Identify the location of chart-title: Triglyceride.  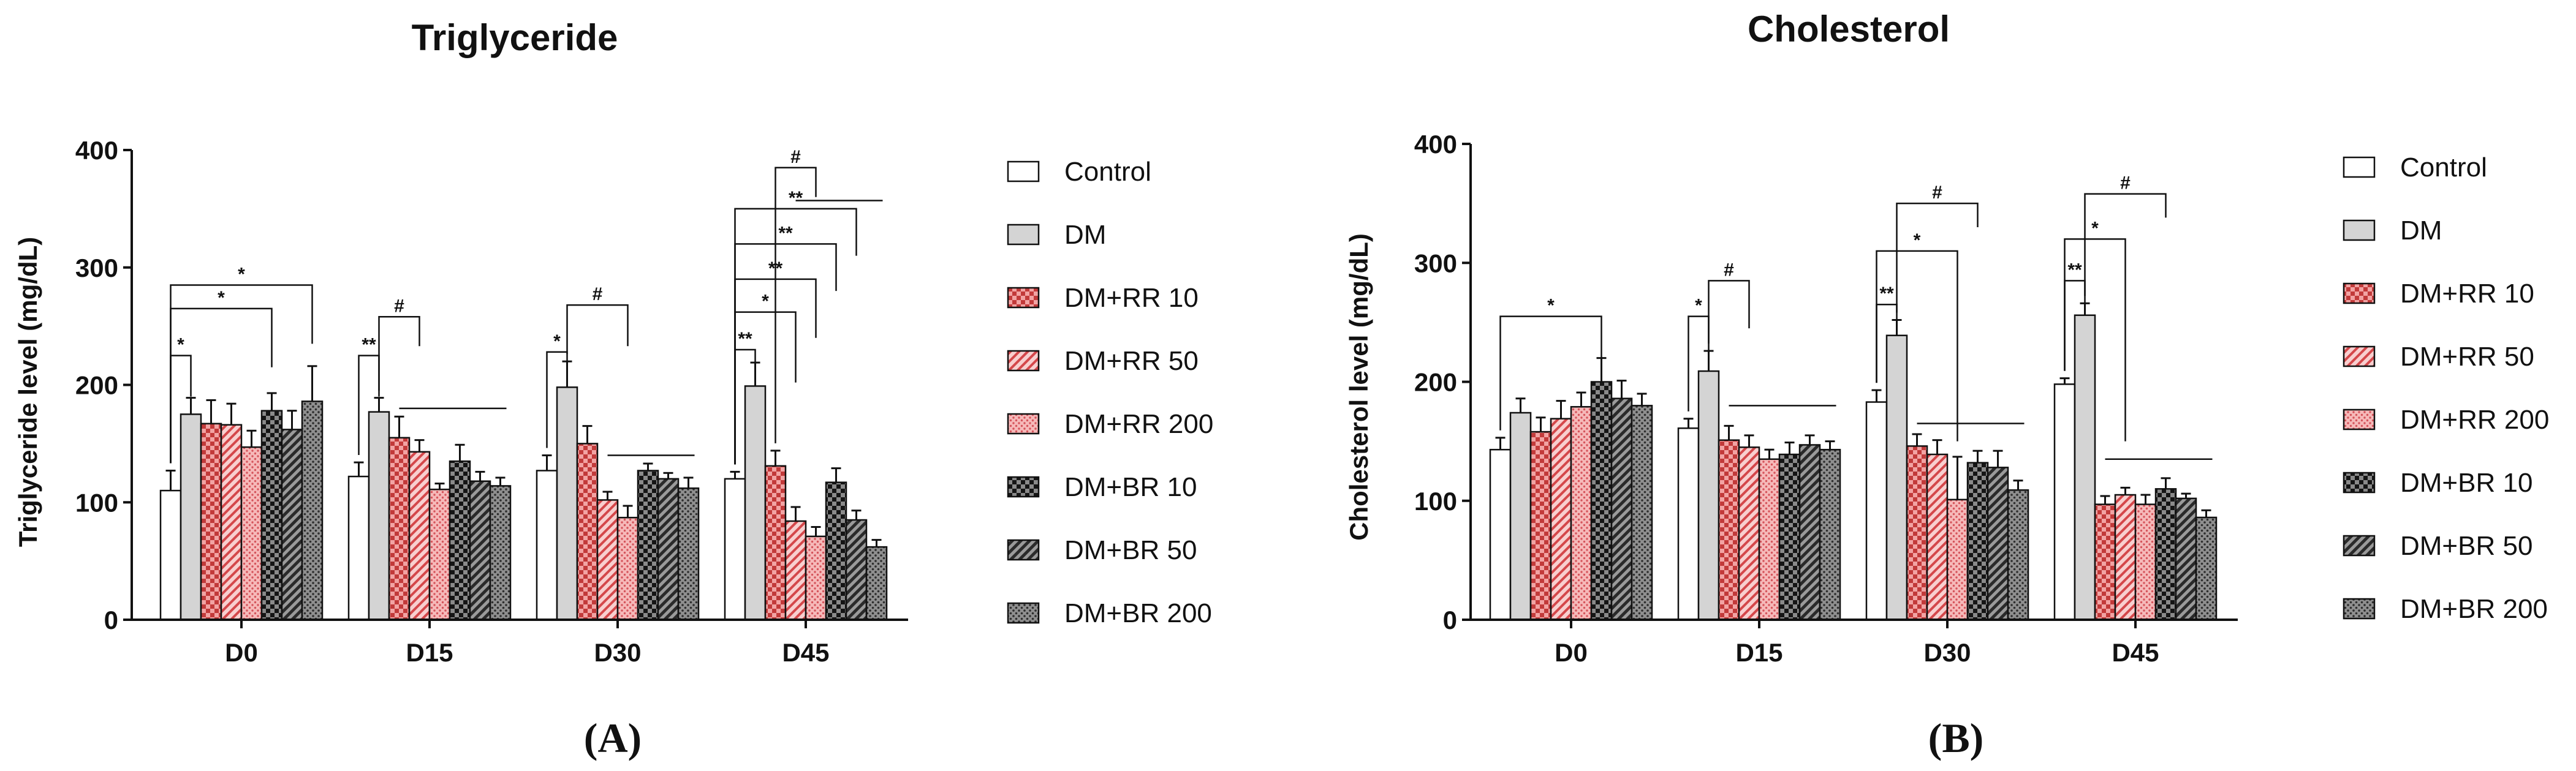
(515, 37).